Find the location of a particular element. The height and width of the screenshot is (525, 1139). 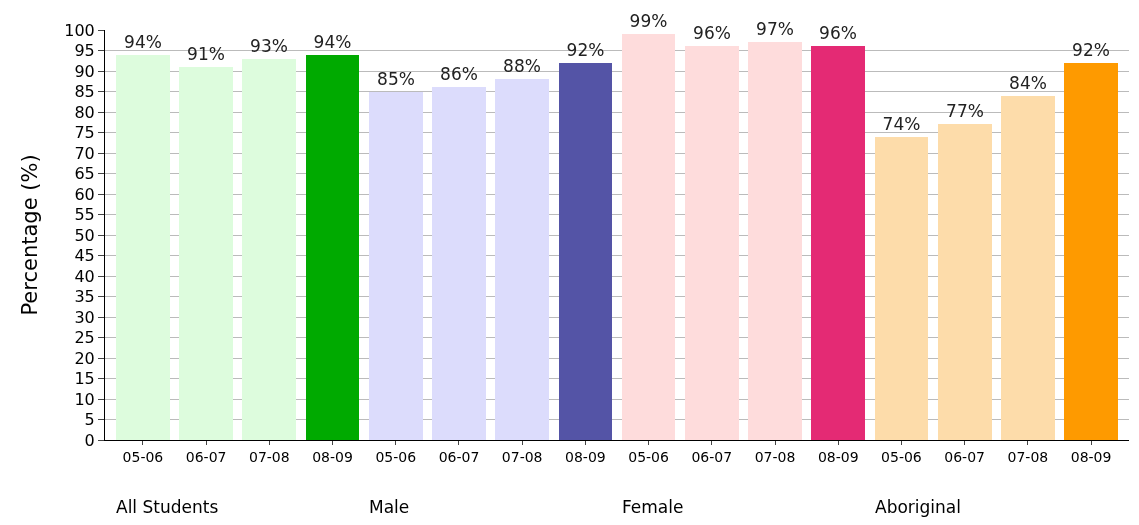

y-tick-label: 30 is located at coordinates (84, 317).